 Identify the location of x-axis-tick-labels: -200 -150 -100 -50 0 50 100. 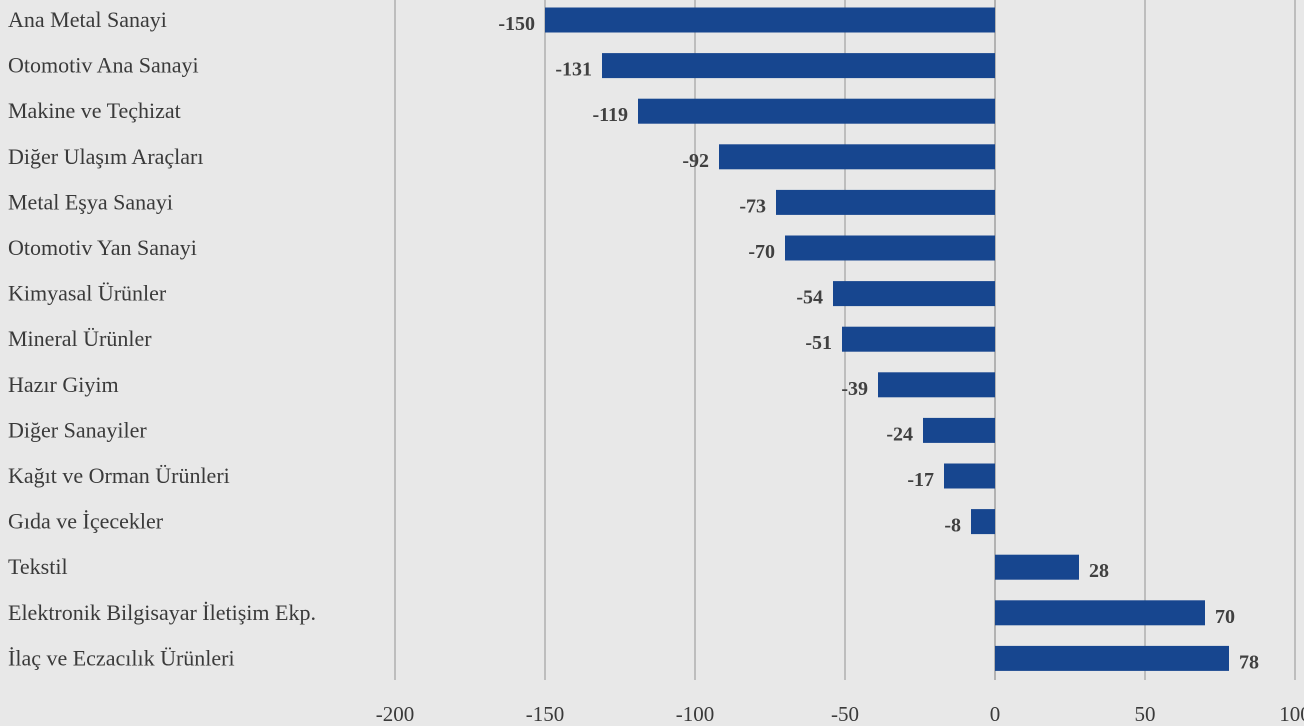
(840, 714).